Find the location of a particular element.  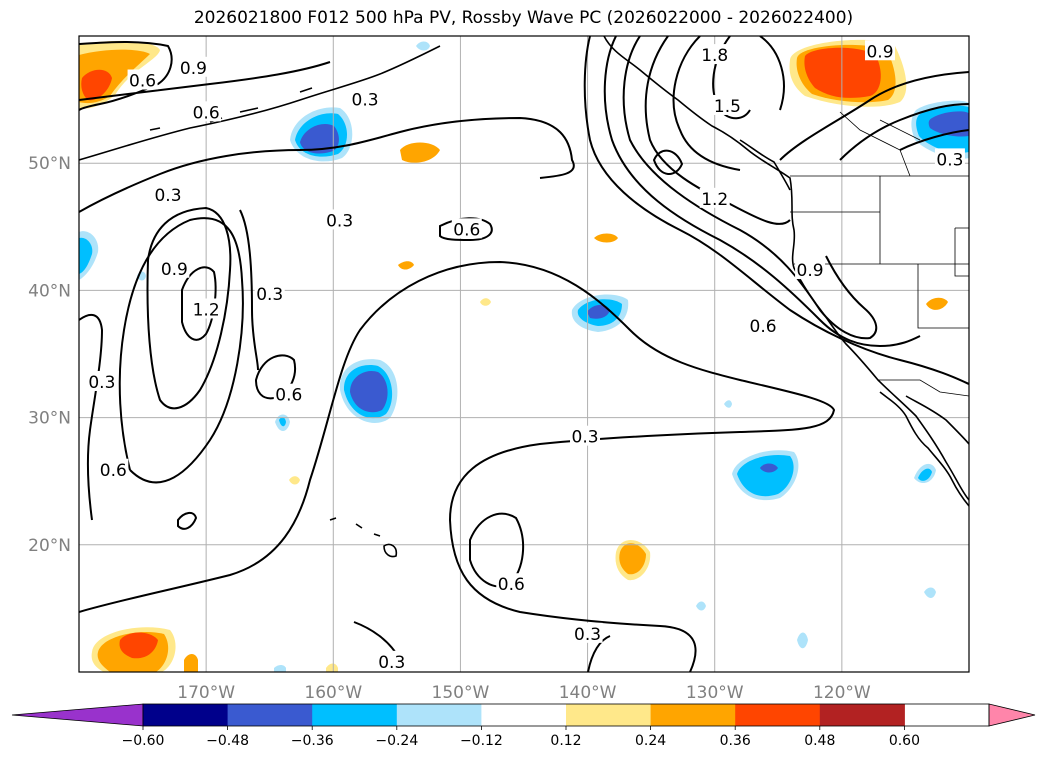

contour-0p6-top is located at coordinates (205, 76).